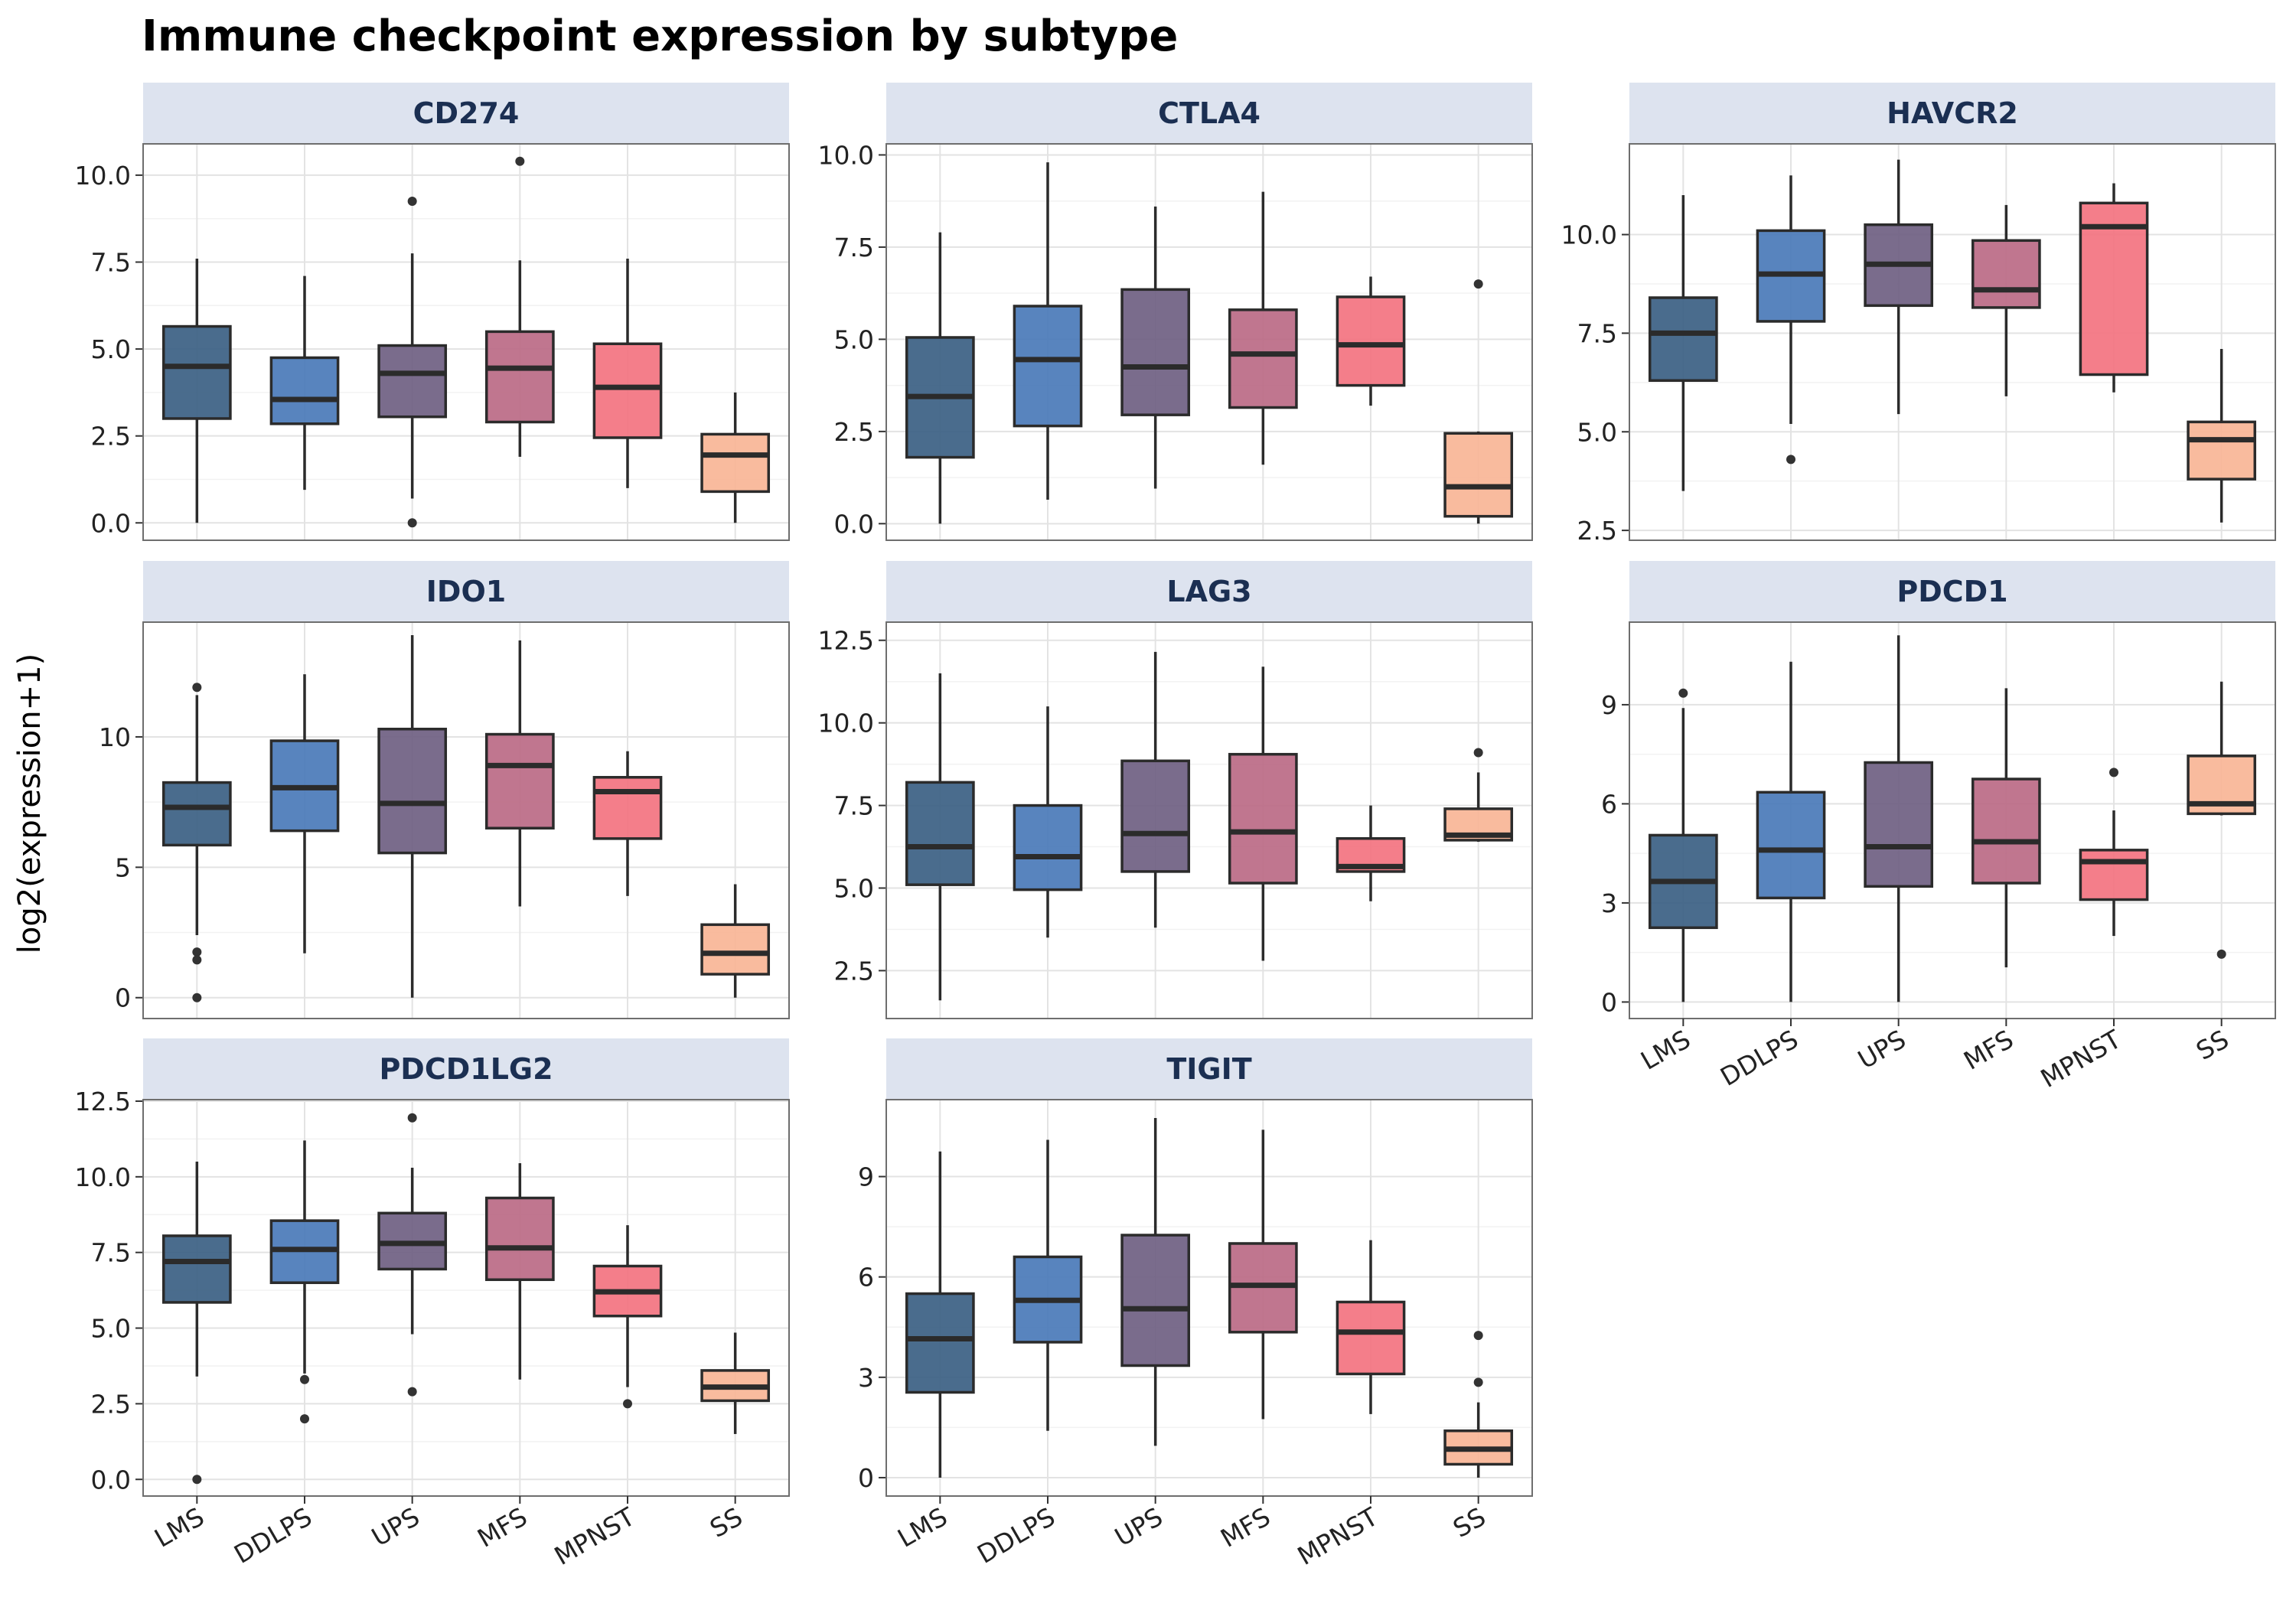 The image size is (2296, 1607). What do you see at coordinates (1609, 1002) in the screenshot?
I see `y-tick-label: 0` at bounding box center [1609, 1002].